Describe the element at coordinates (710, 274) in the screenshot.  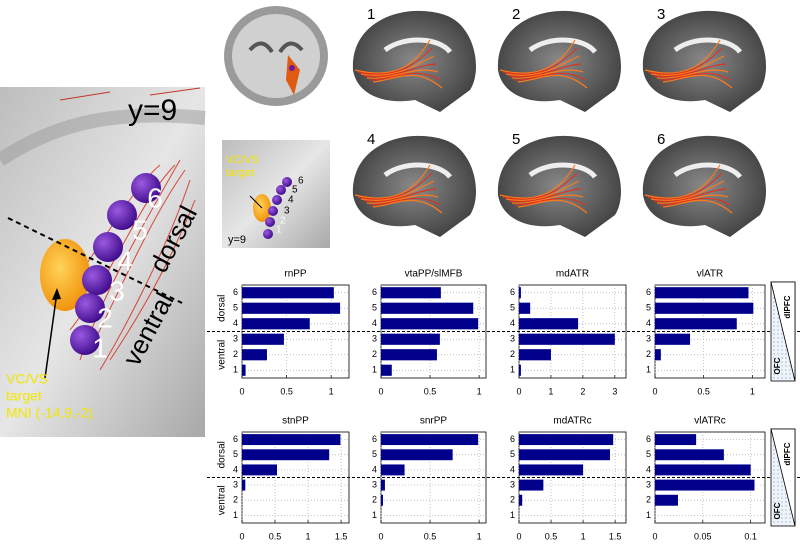
I see `chart-title: vlATR` at that location.